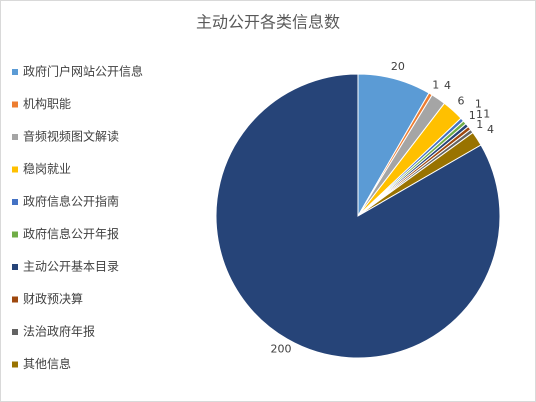 This screenshot has width=536, height=402. What do you see at coordinates (71, 267) in the screenshot?
I see `legend-label: 主动公开基本目录` at bounding box center [71, 267].